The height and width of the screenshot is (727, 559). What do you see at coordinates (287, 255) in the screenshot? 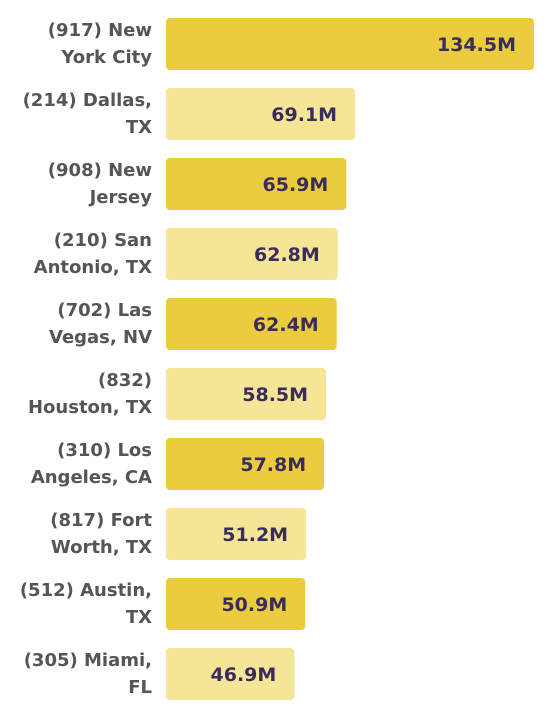
I see `value-label-3: 62.8M` at bounding box center [287, 255].